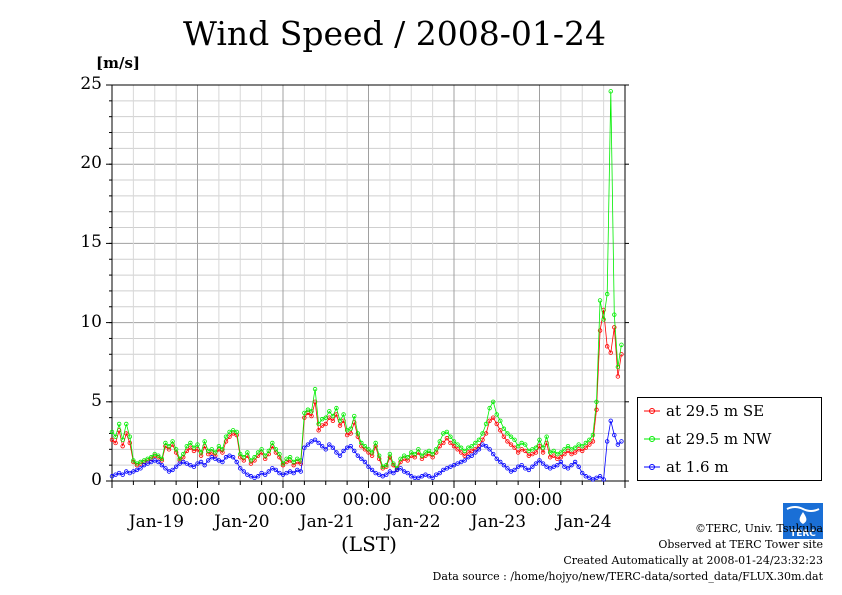  Describe the element at coordinates (803, 521) in the screenshot. I see `terc-logo-icon: TERC` at that location.